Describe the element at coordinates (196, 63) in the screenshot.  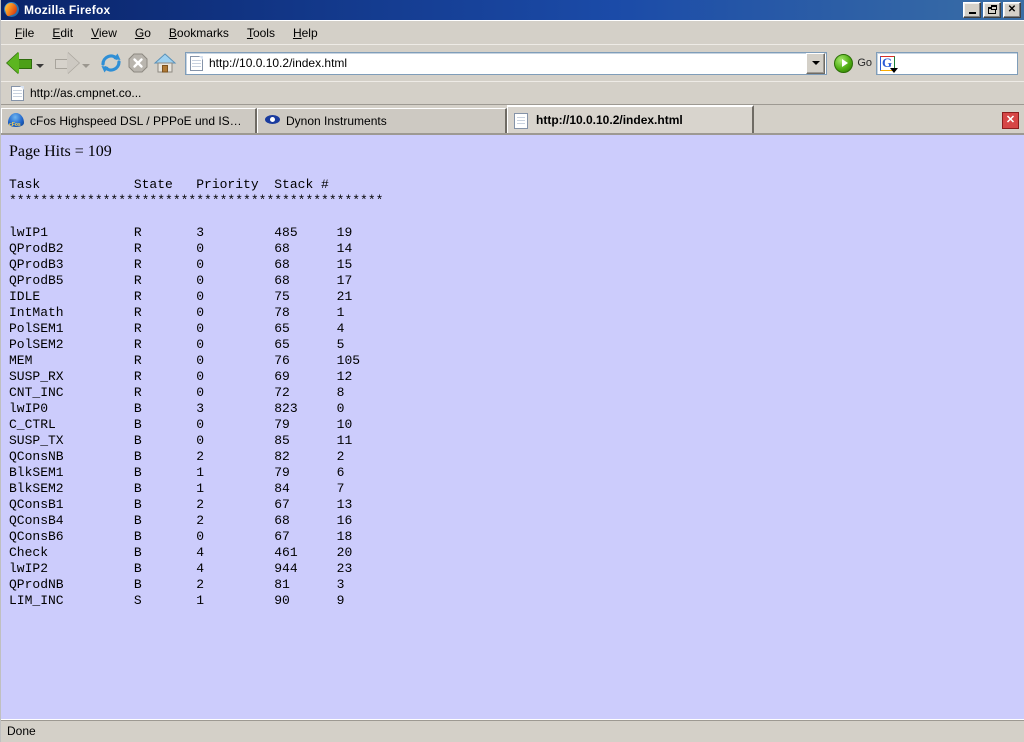
I see `page-icon` at that location.